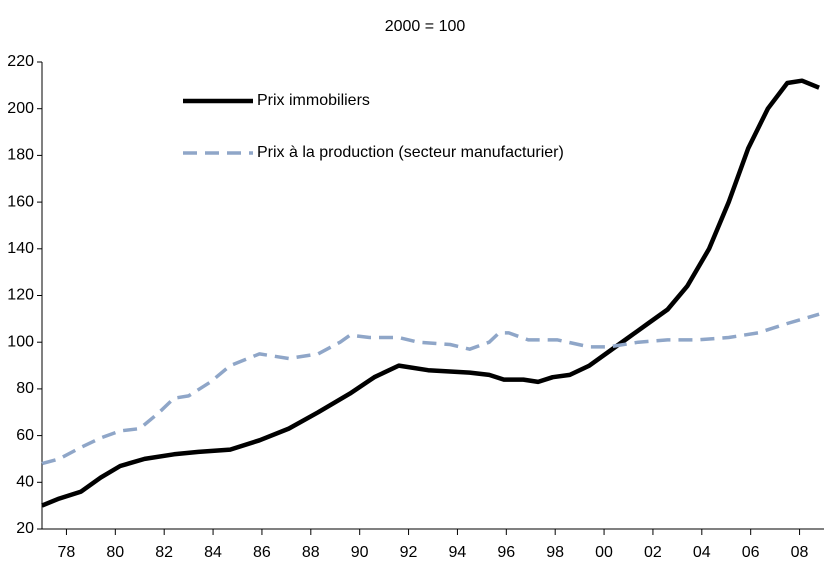 The height and width of the screenshot is (566, 824). I want to click on y-tick-label: 120, so click(20, 295).